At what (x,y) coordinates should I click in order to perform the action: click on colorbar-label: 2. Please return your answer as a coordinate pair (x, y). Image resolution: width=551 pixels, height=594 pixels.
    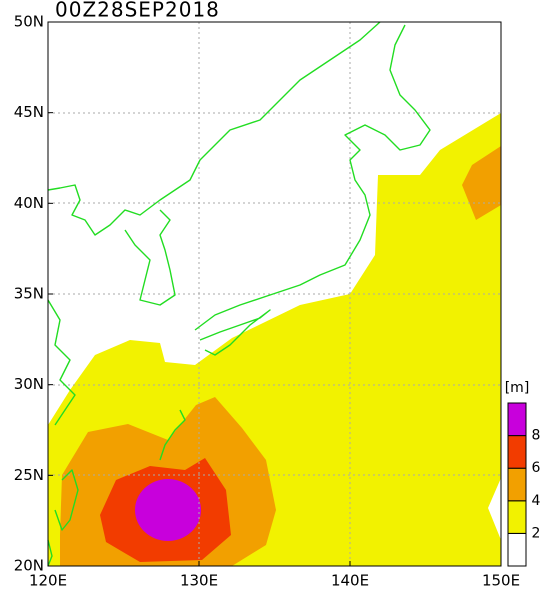
    Looking at the image, I should click on (536, 533).